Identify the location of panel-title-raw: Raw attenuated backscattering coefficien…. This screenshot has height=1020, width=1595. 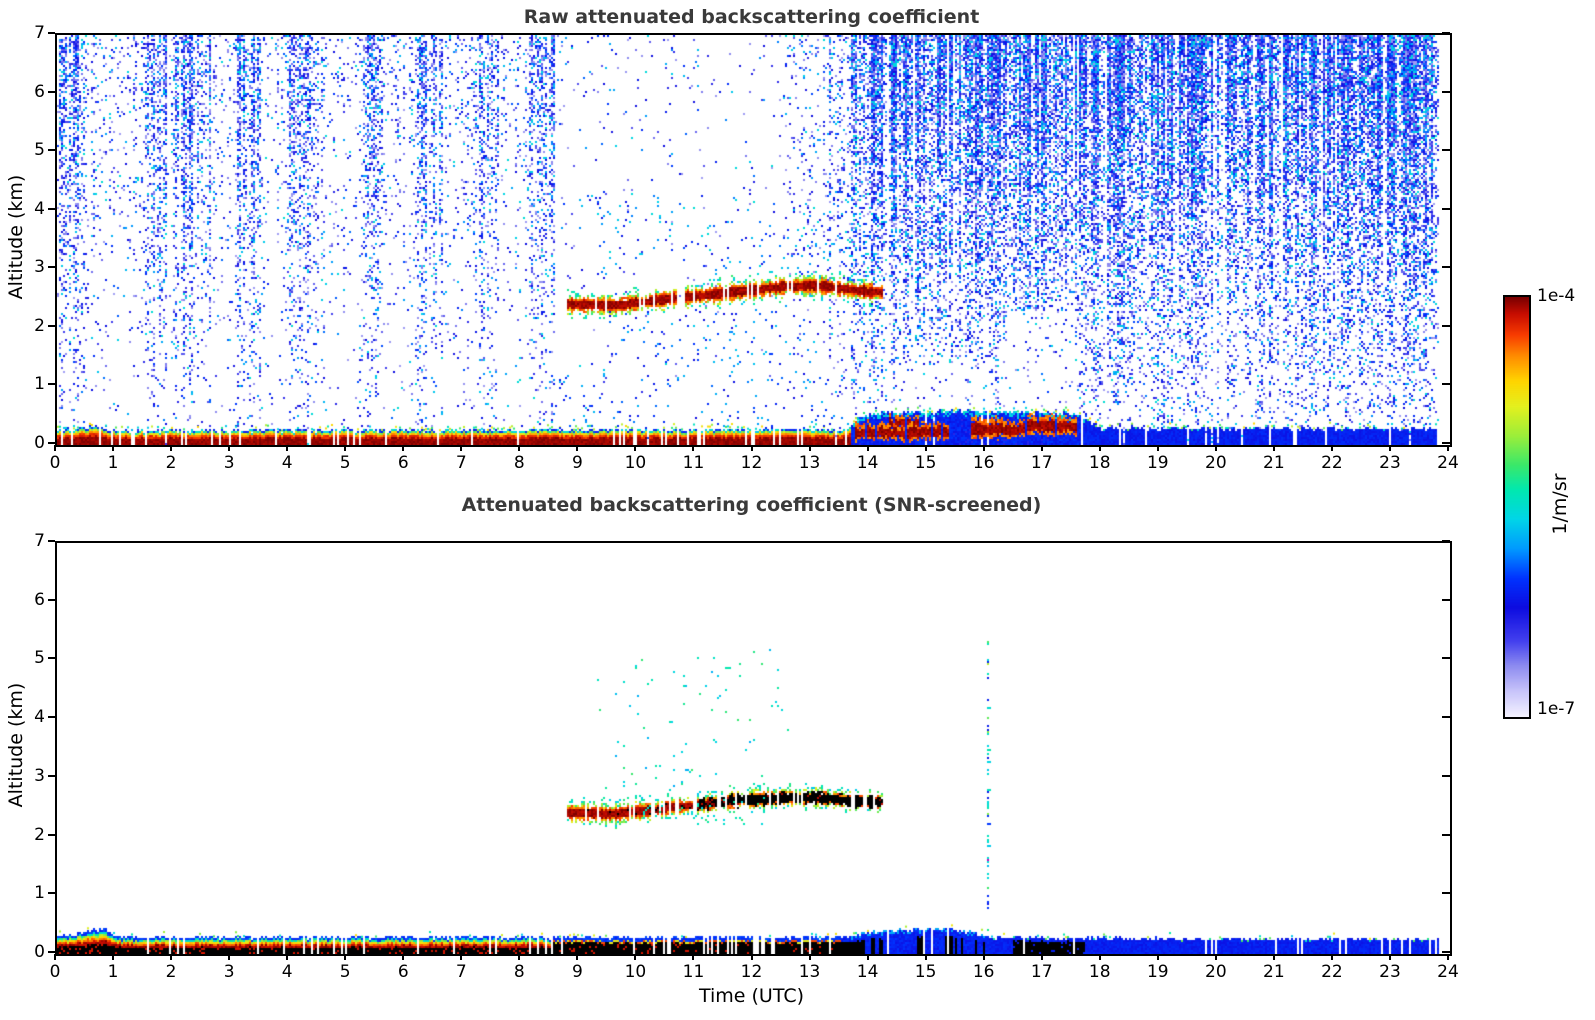
(751, 17).